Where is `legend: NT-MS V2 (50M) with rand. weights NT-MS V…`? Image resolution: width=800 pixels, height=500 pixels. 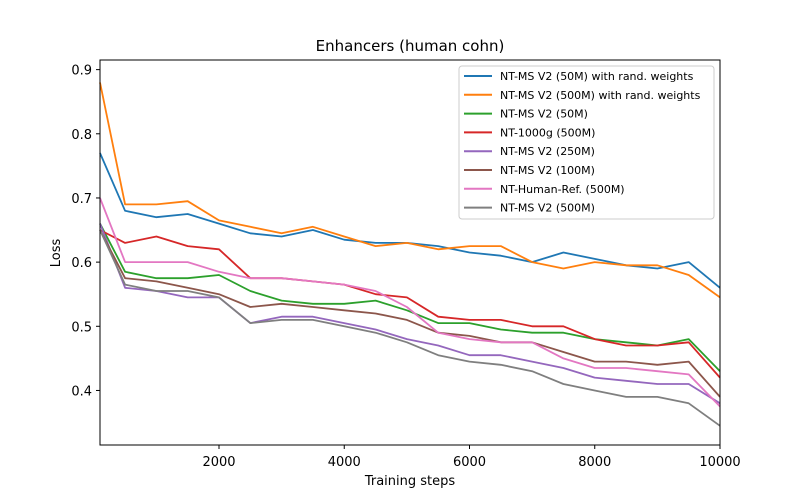 legend: NT-MS V2 (50M) with rand. weights NT-MS V… is located at coordinates (586, 142).